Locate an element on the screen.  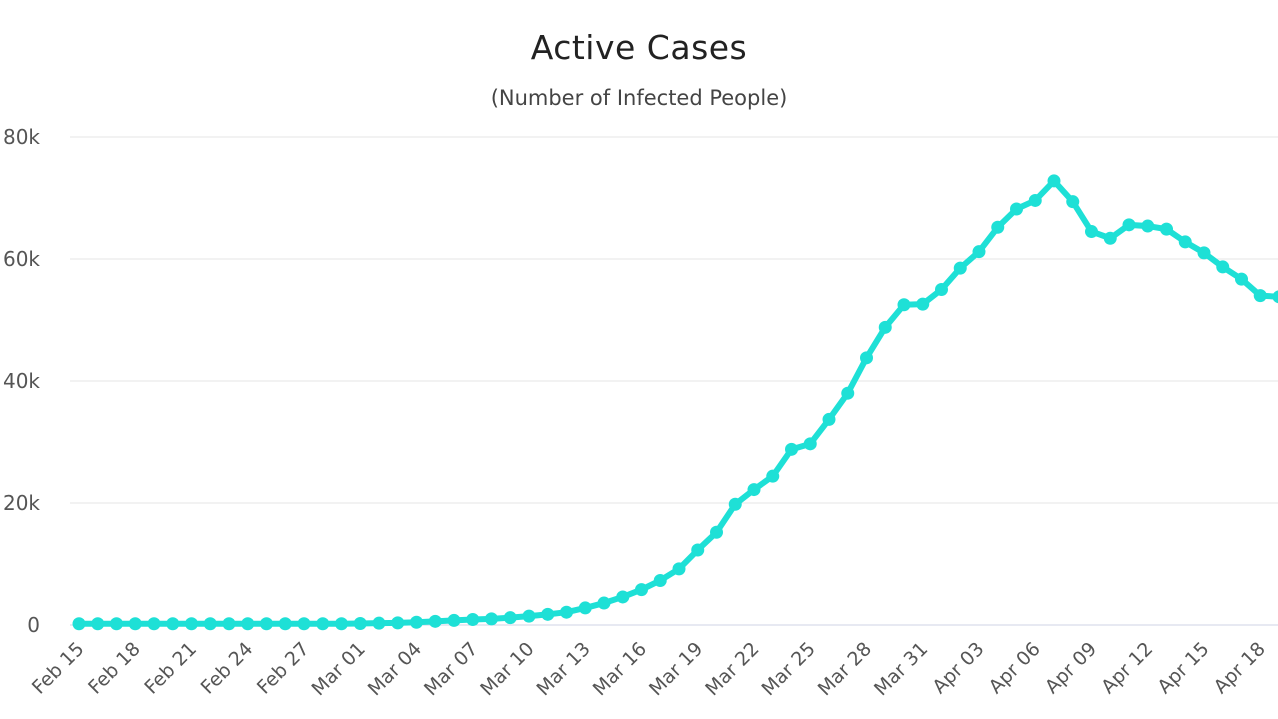
x-tick-label: Feb 18 is located at coordinates (114, 668).